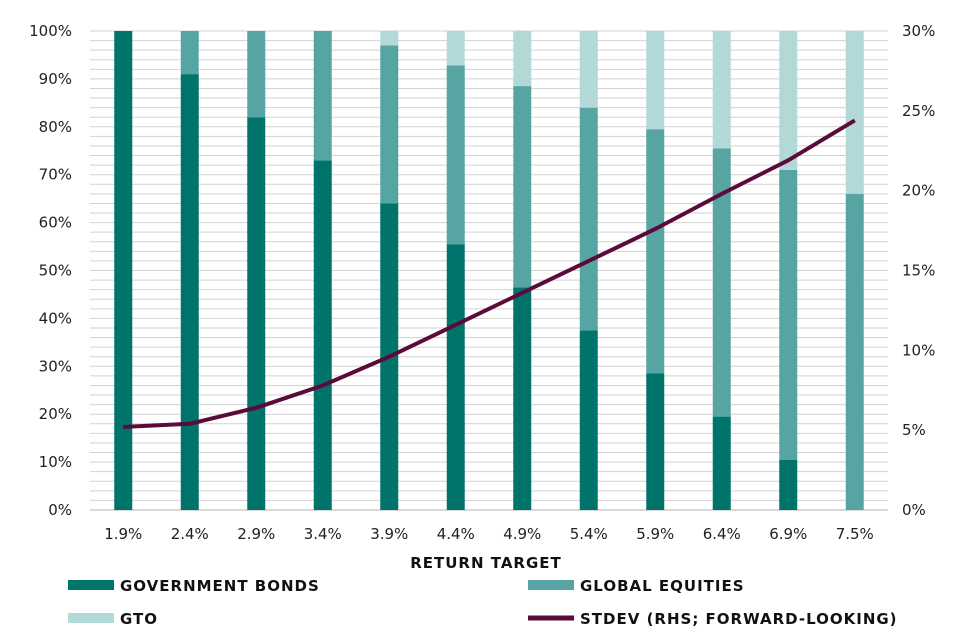  I want to click on x-axis-tick-label: 1.9%, so click(123, 534).